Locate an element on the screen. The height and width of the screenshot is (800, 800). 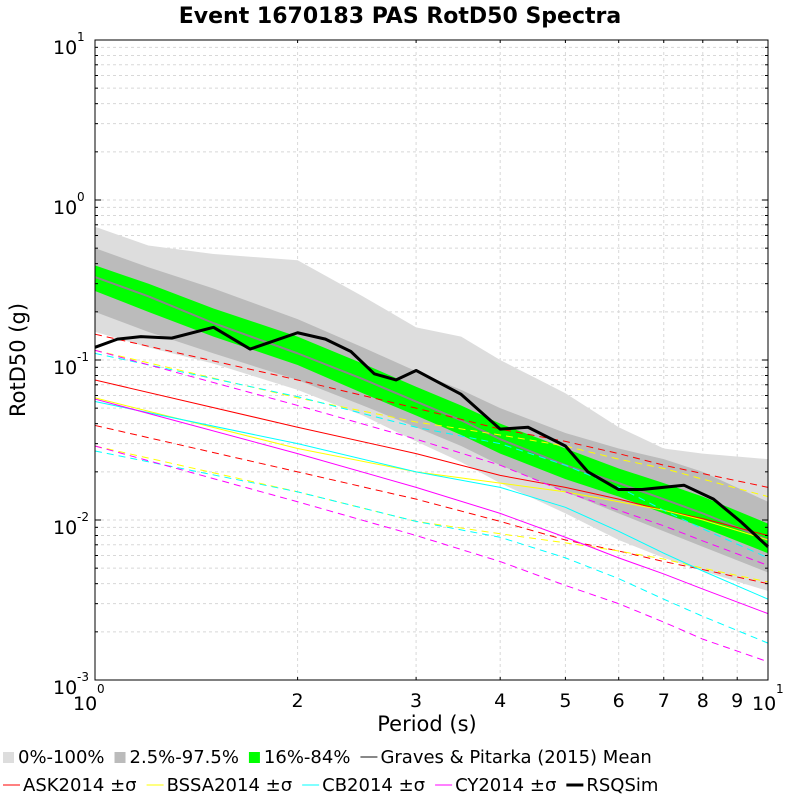
legend-item-graves-pitarka-2015-mean: Graves & Pitarka (2015) Mean is located at coordinates (506, 757).